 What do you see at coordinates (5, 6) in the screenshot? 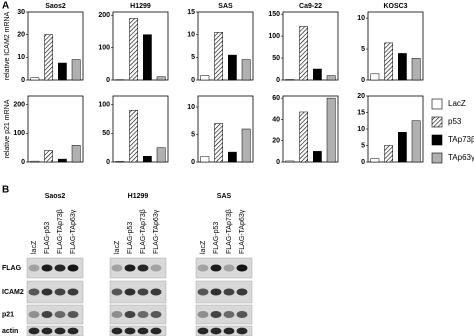
I see `panel-label: A` at bounding box center [5, 6].